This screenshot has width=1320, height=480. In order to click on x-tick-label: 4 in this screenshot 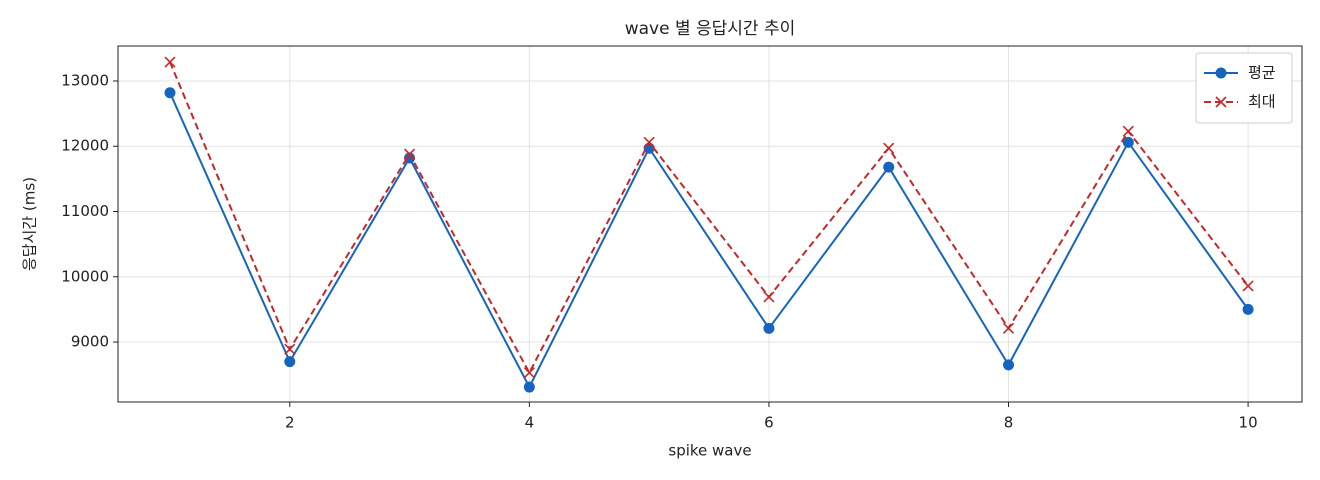, I will do `click(530, 423)`.